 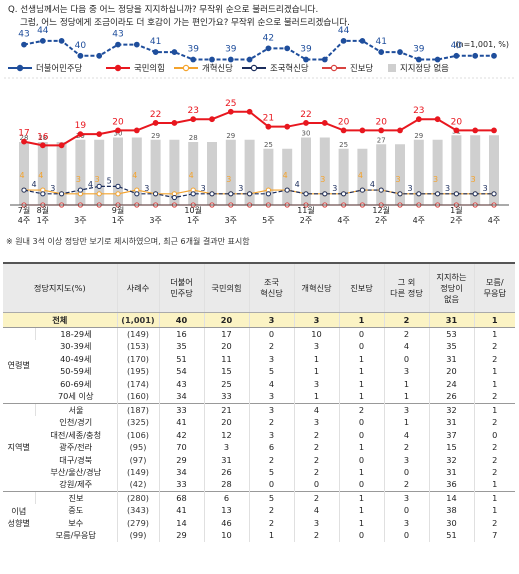 What do you see at coordinates (193, 50) in the screenshot?
I see `data-label: 39` at bounding box center [193, 50].